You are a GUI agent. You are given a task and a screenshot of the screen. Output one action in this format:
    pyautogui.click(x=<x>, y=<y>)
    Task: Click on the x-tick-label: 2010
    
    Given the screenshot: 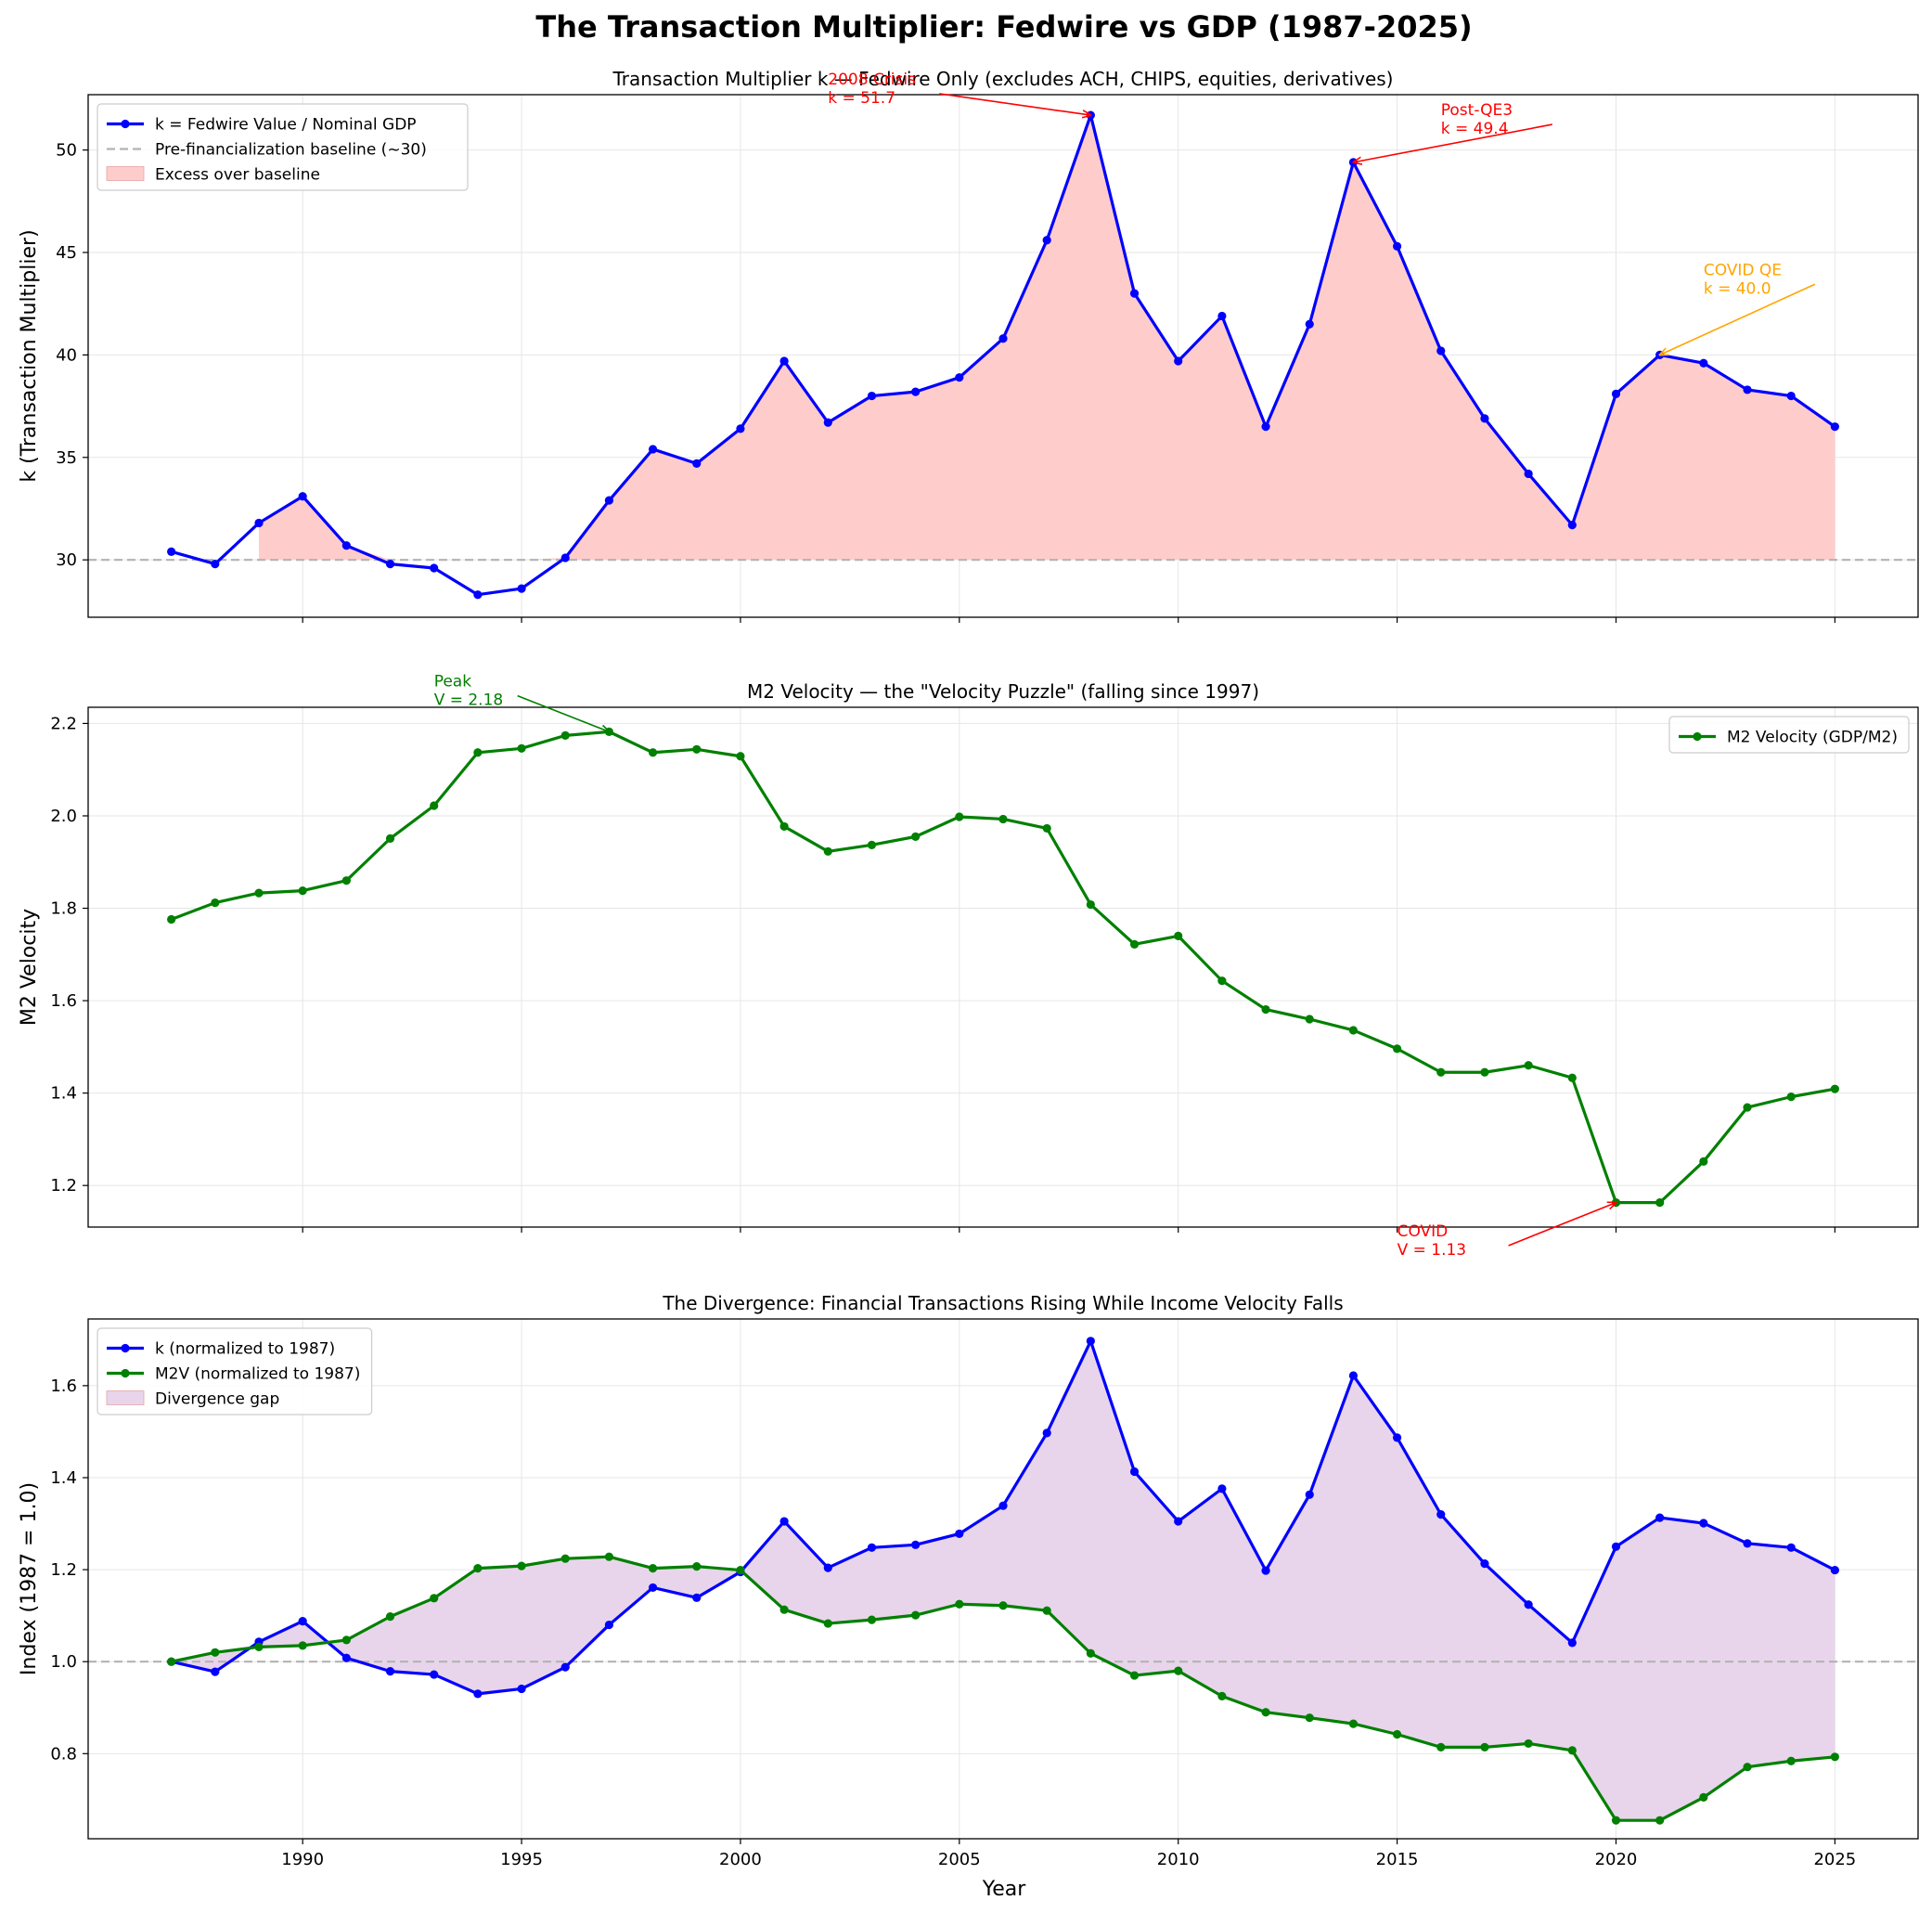 What is the action you would take?
    pyautogui.click(x=1179, y=1859)
    